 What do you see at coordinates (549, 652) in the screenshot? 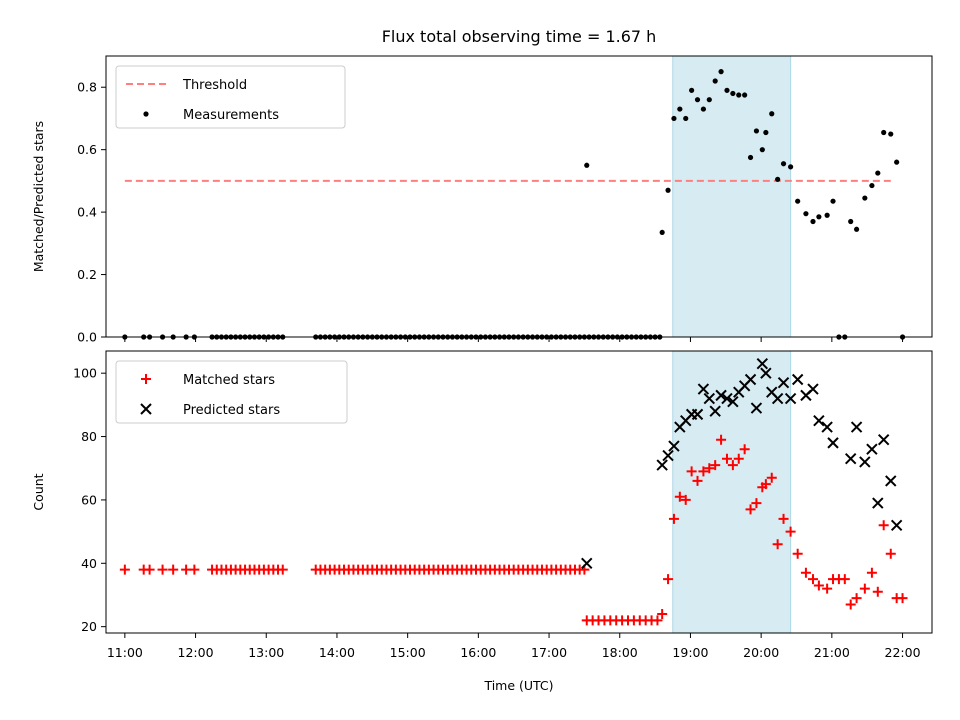
I see `x-tick-label: 17:00` at bounding box center [549, 652].